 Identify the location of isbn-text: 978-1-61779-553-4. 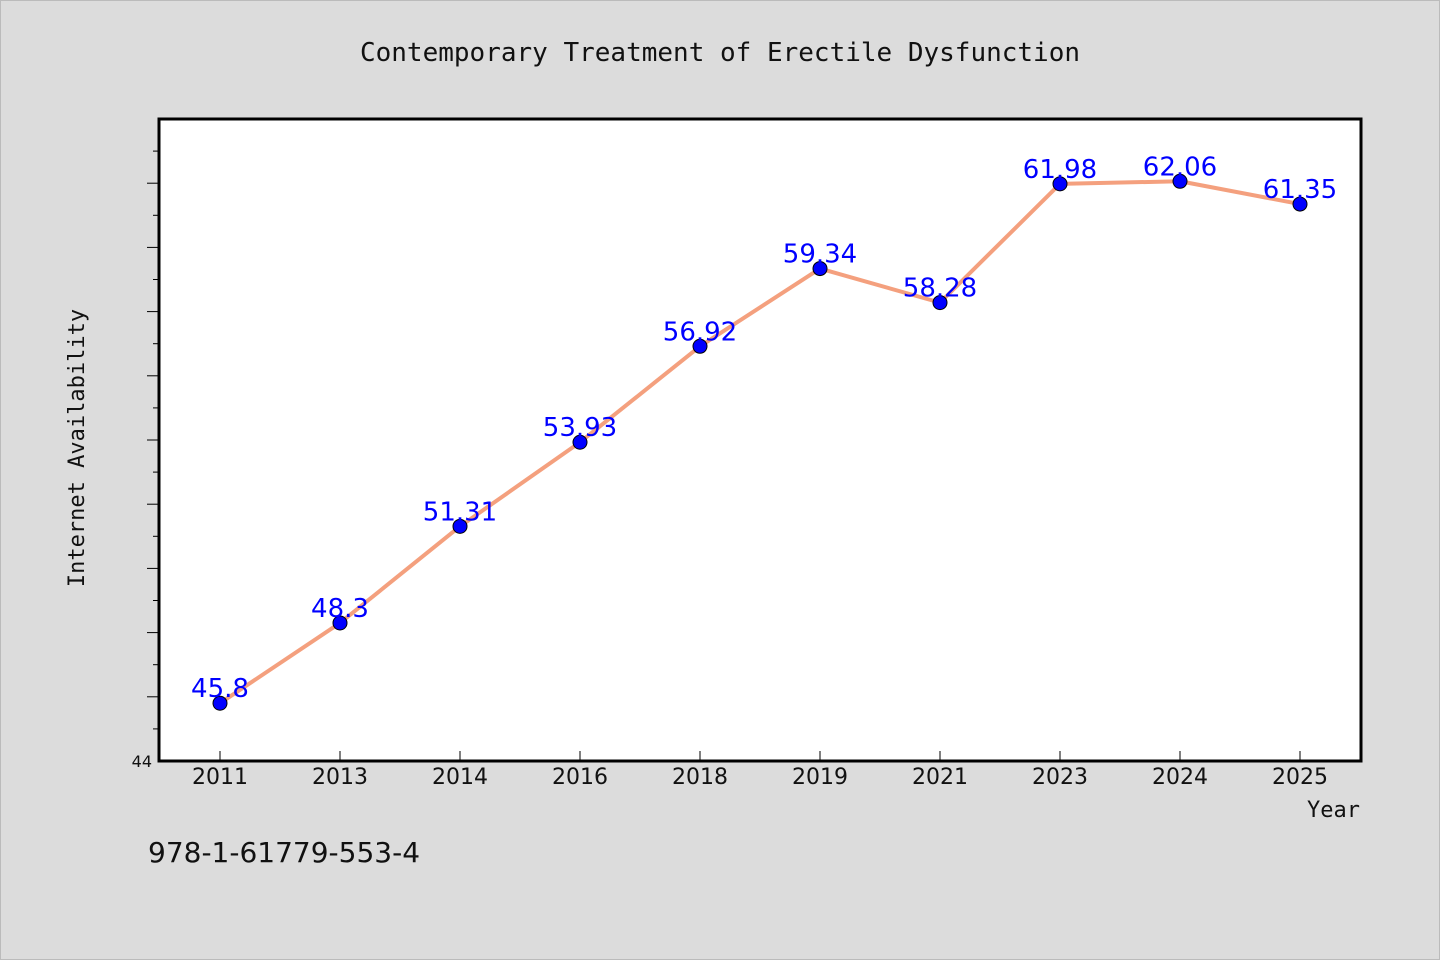
(284, 852).